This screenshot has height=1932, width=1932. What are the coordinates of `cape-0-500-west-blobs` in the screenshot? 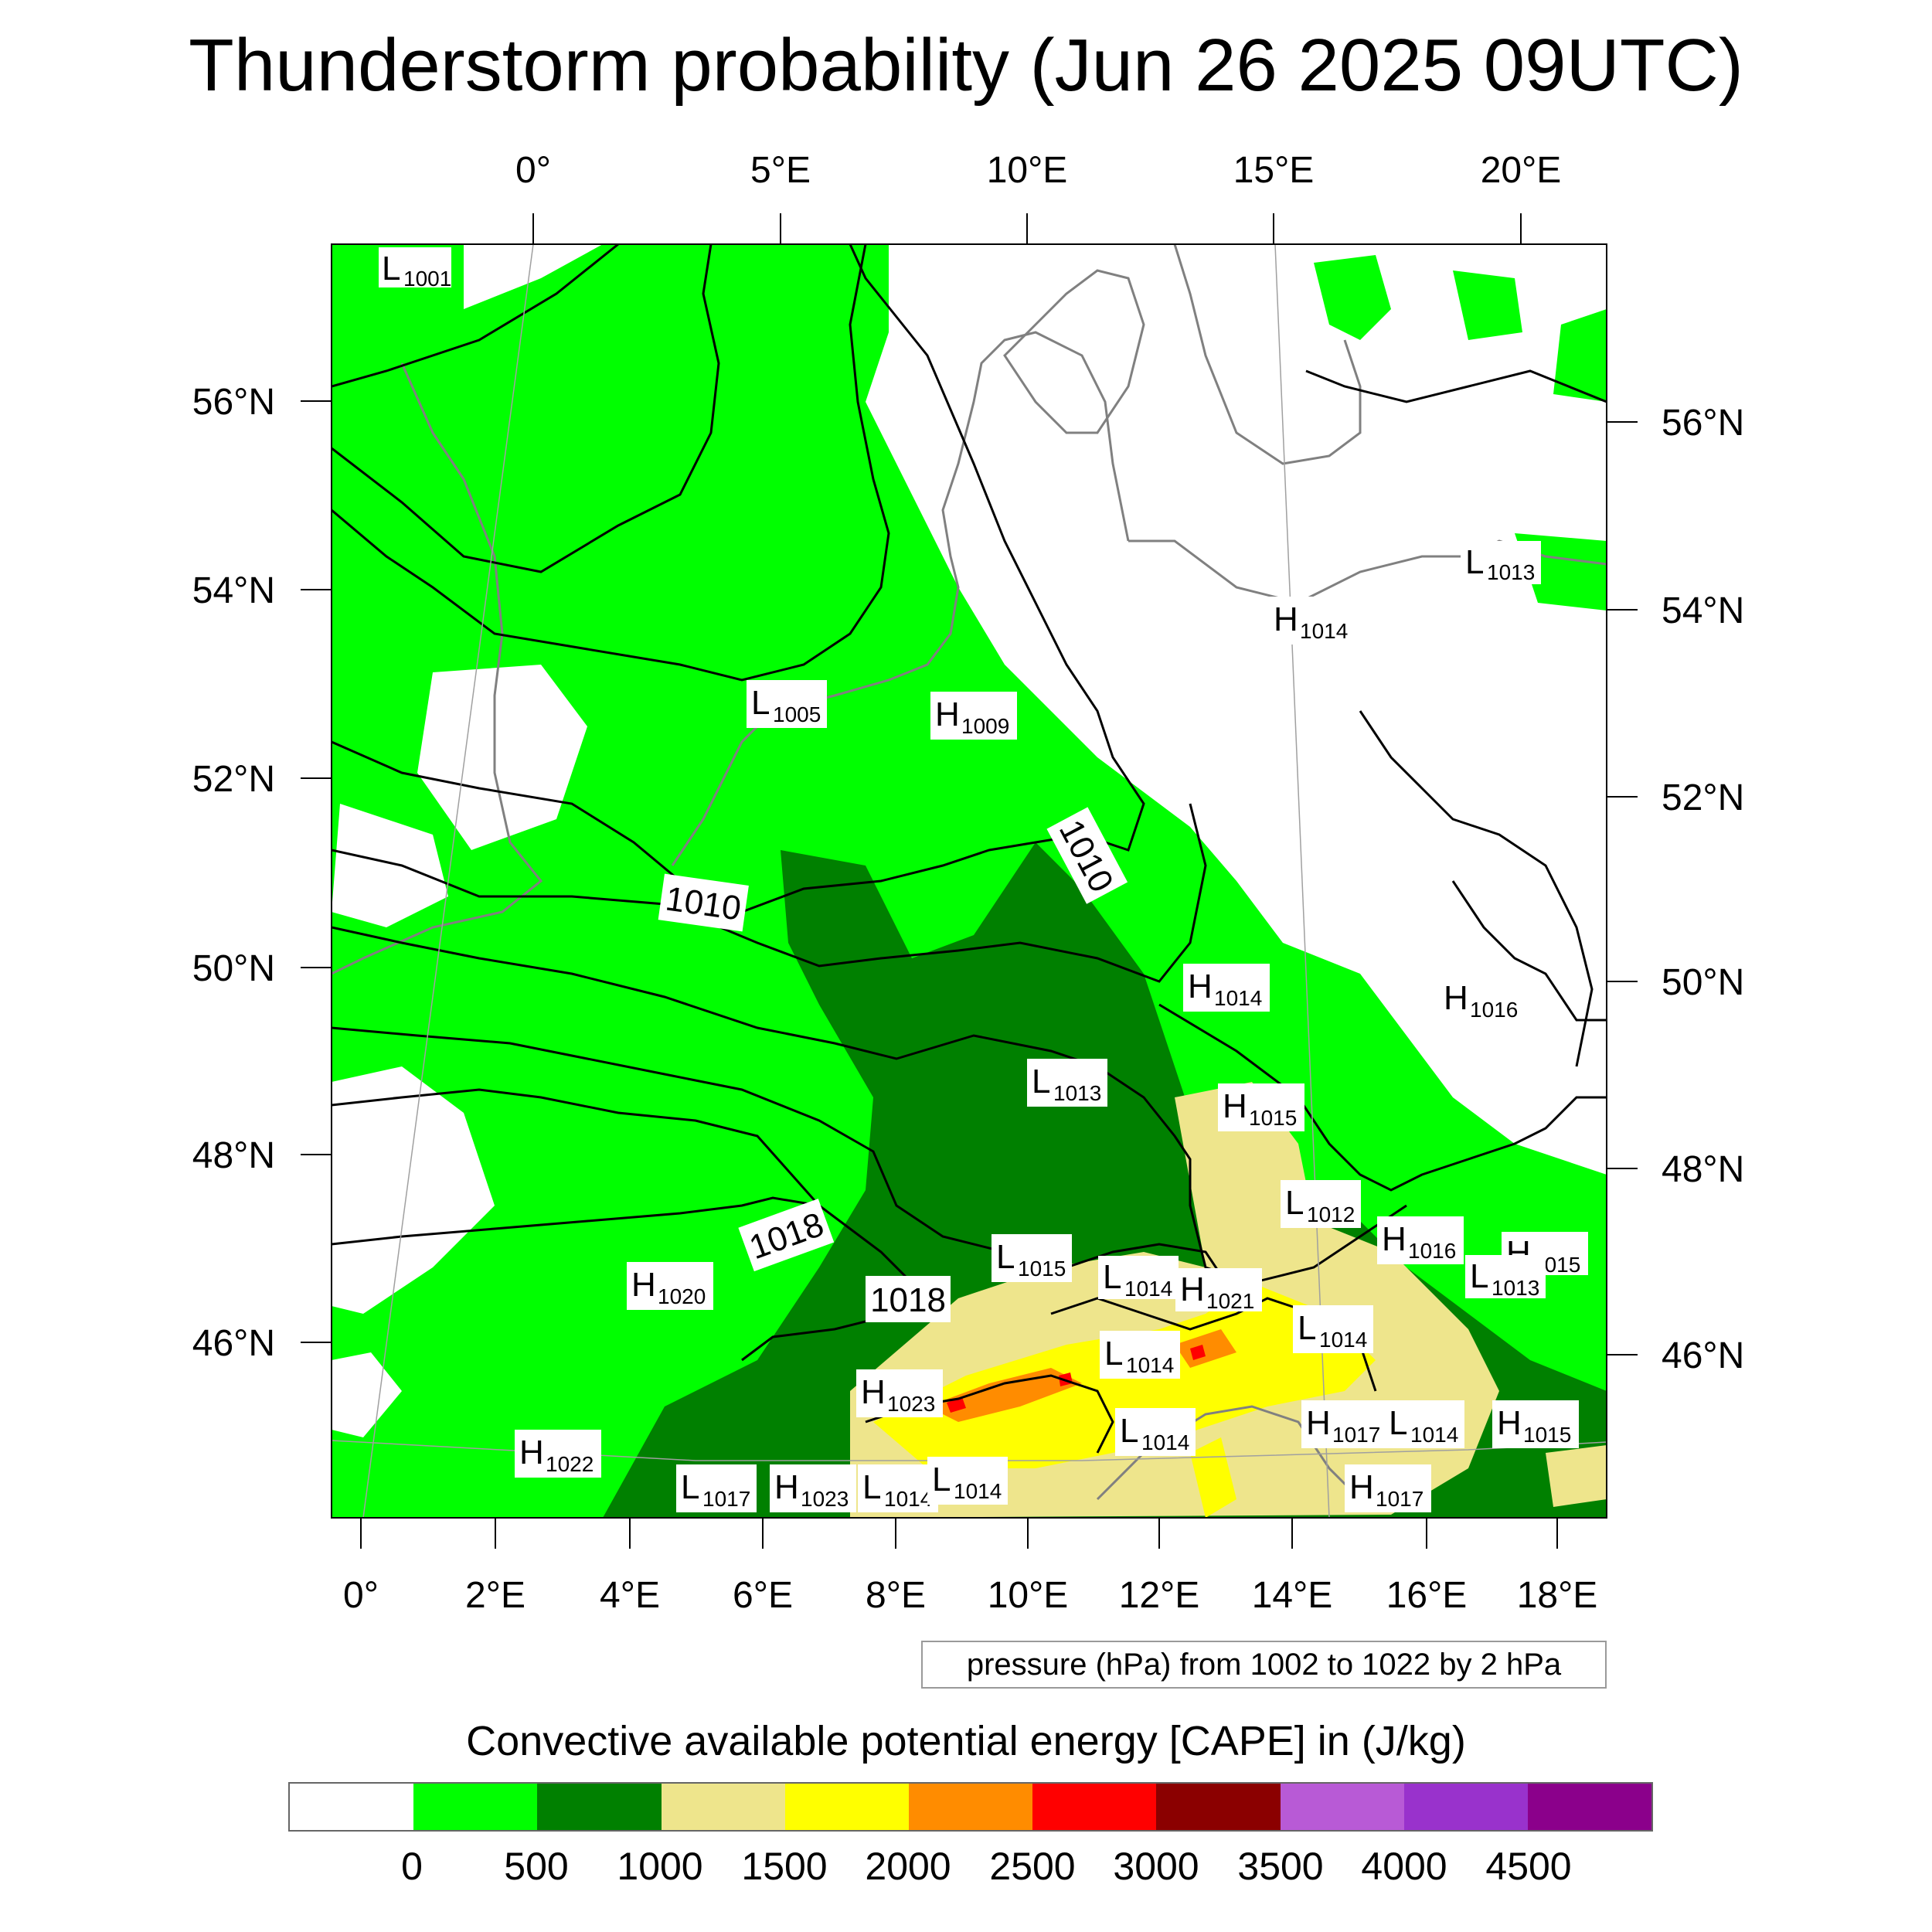 It's located at (414, 579).